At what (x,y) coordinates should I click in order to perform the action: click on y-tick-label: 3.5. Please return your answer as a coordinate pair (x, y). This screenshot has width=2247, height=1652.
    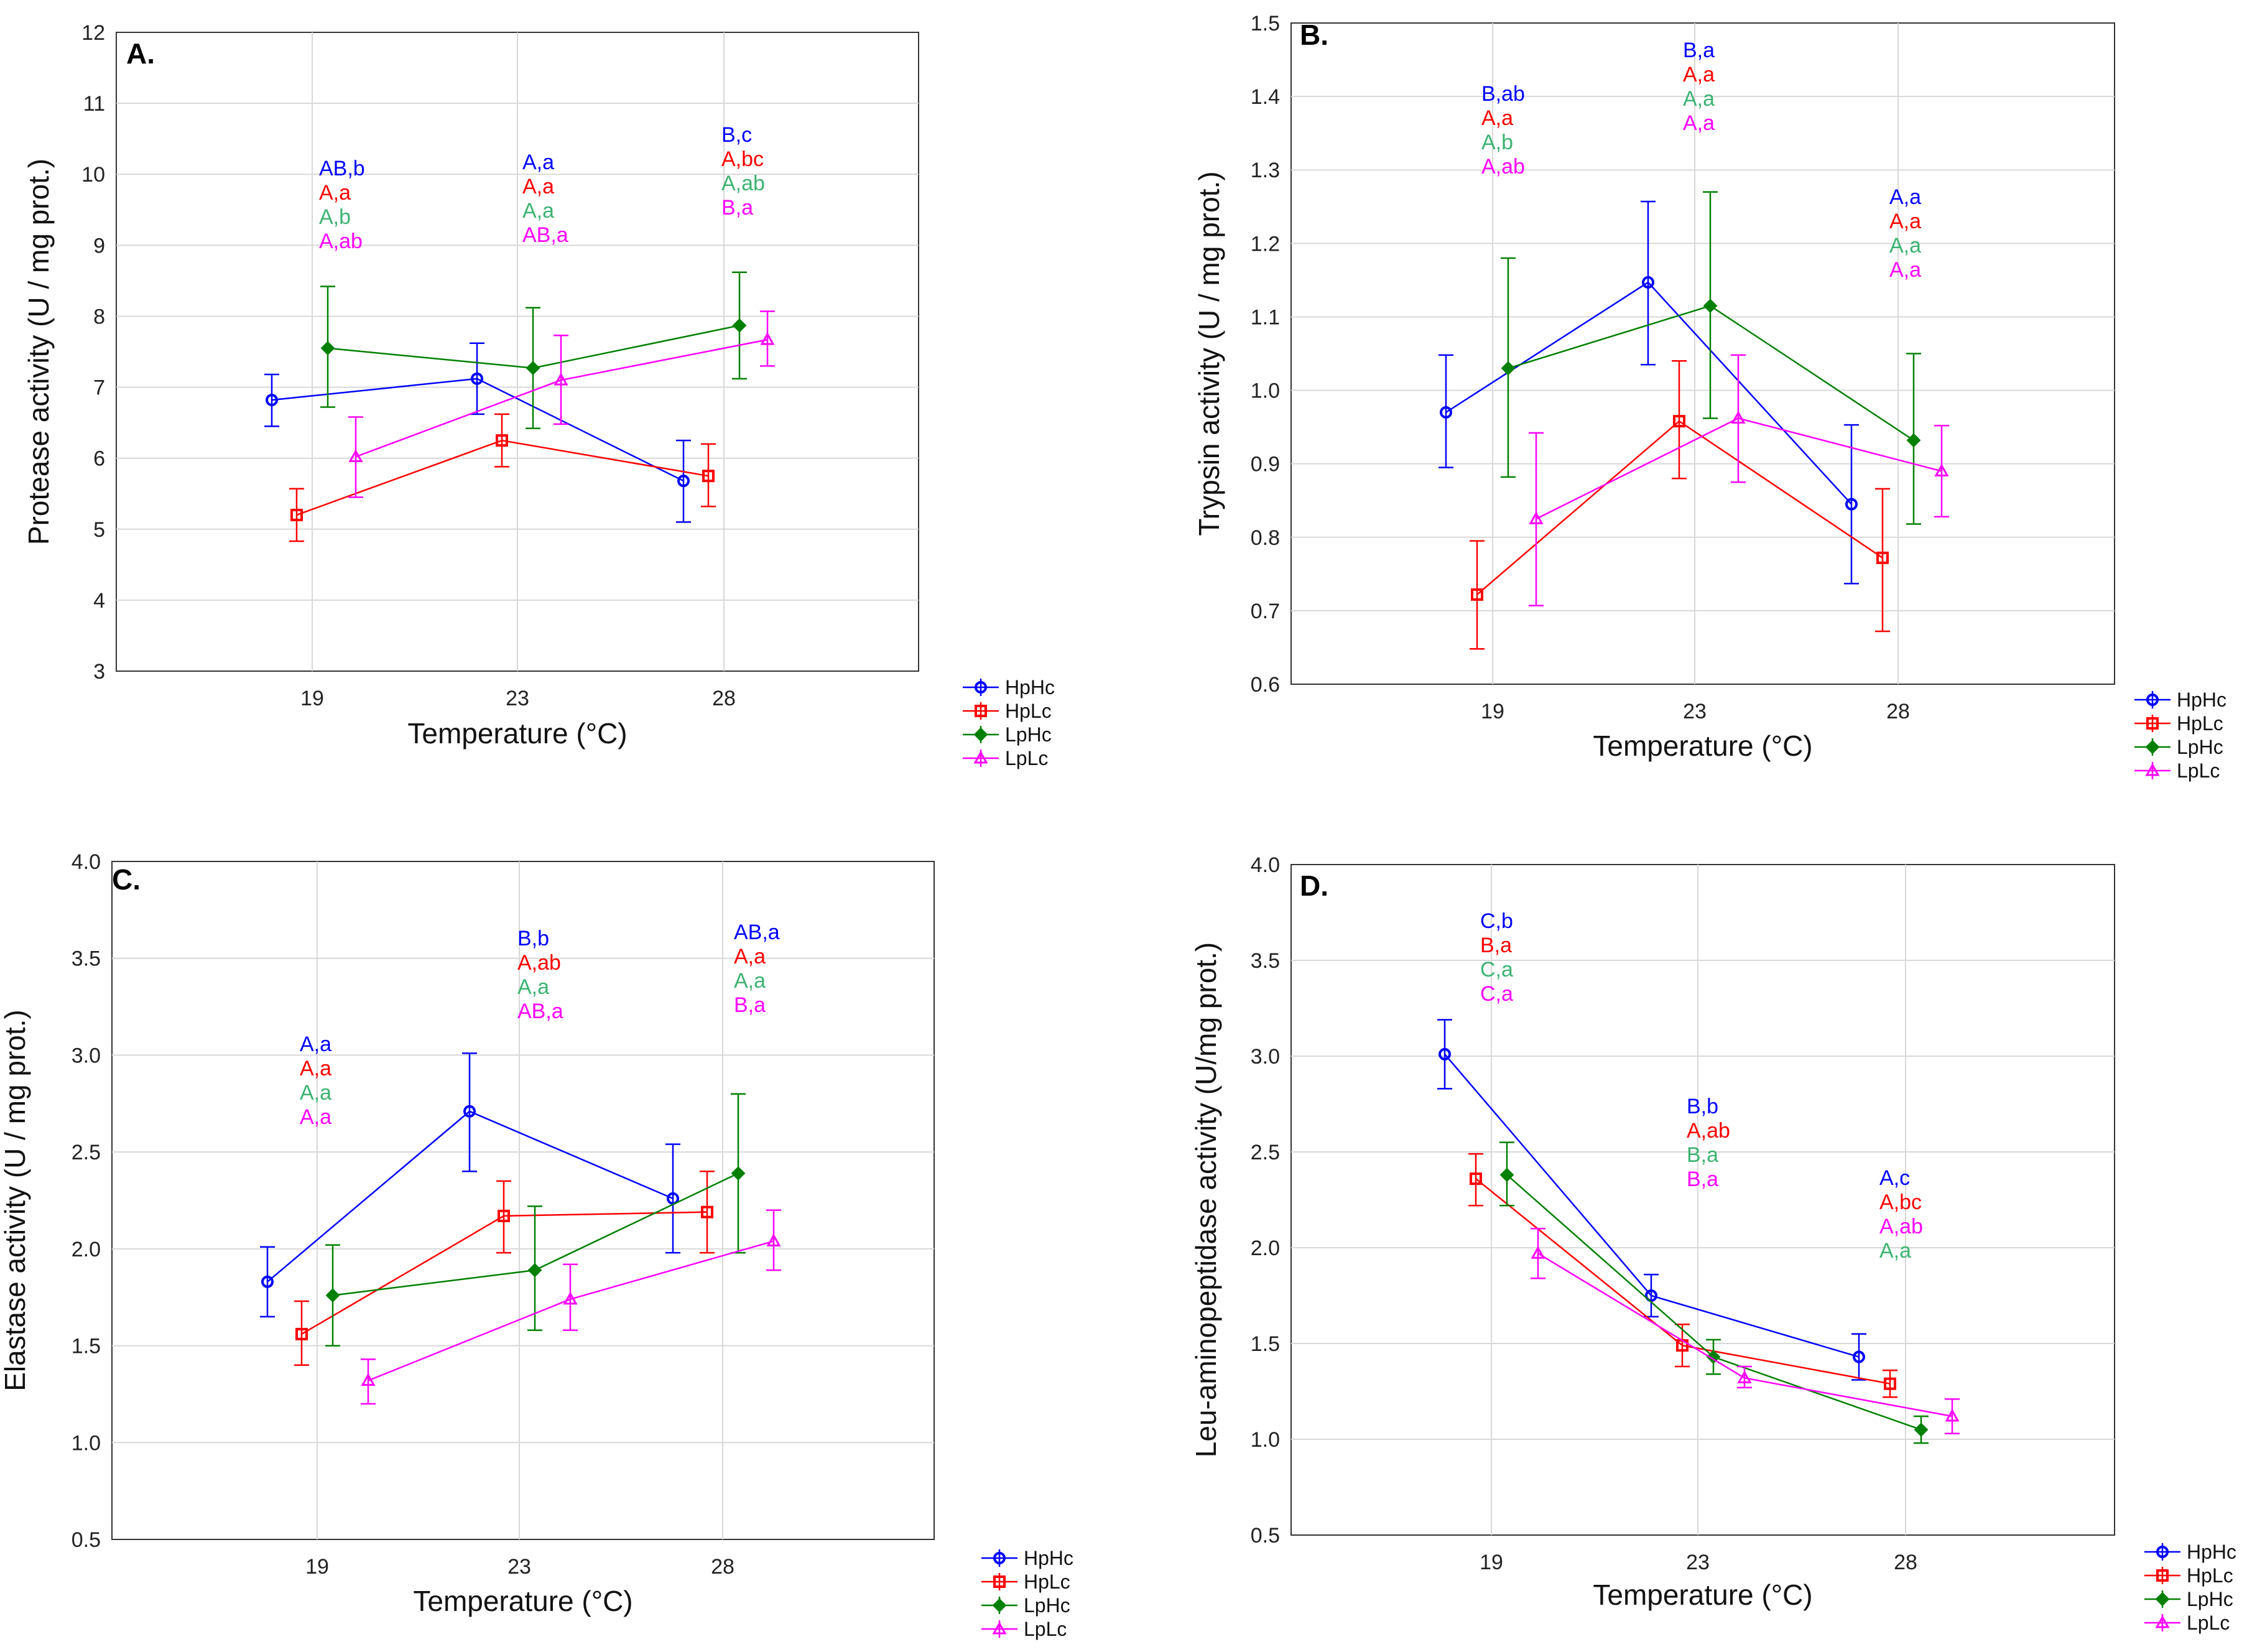
    Looking at the image, I should click on (86, 959).